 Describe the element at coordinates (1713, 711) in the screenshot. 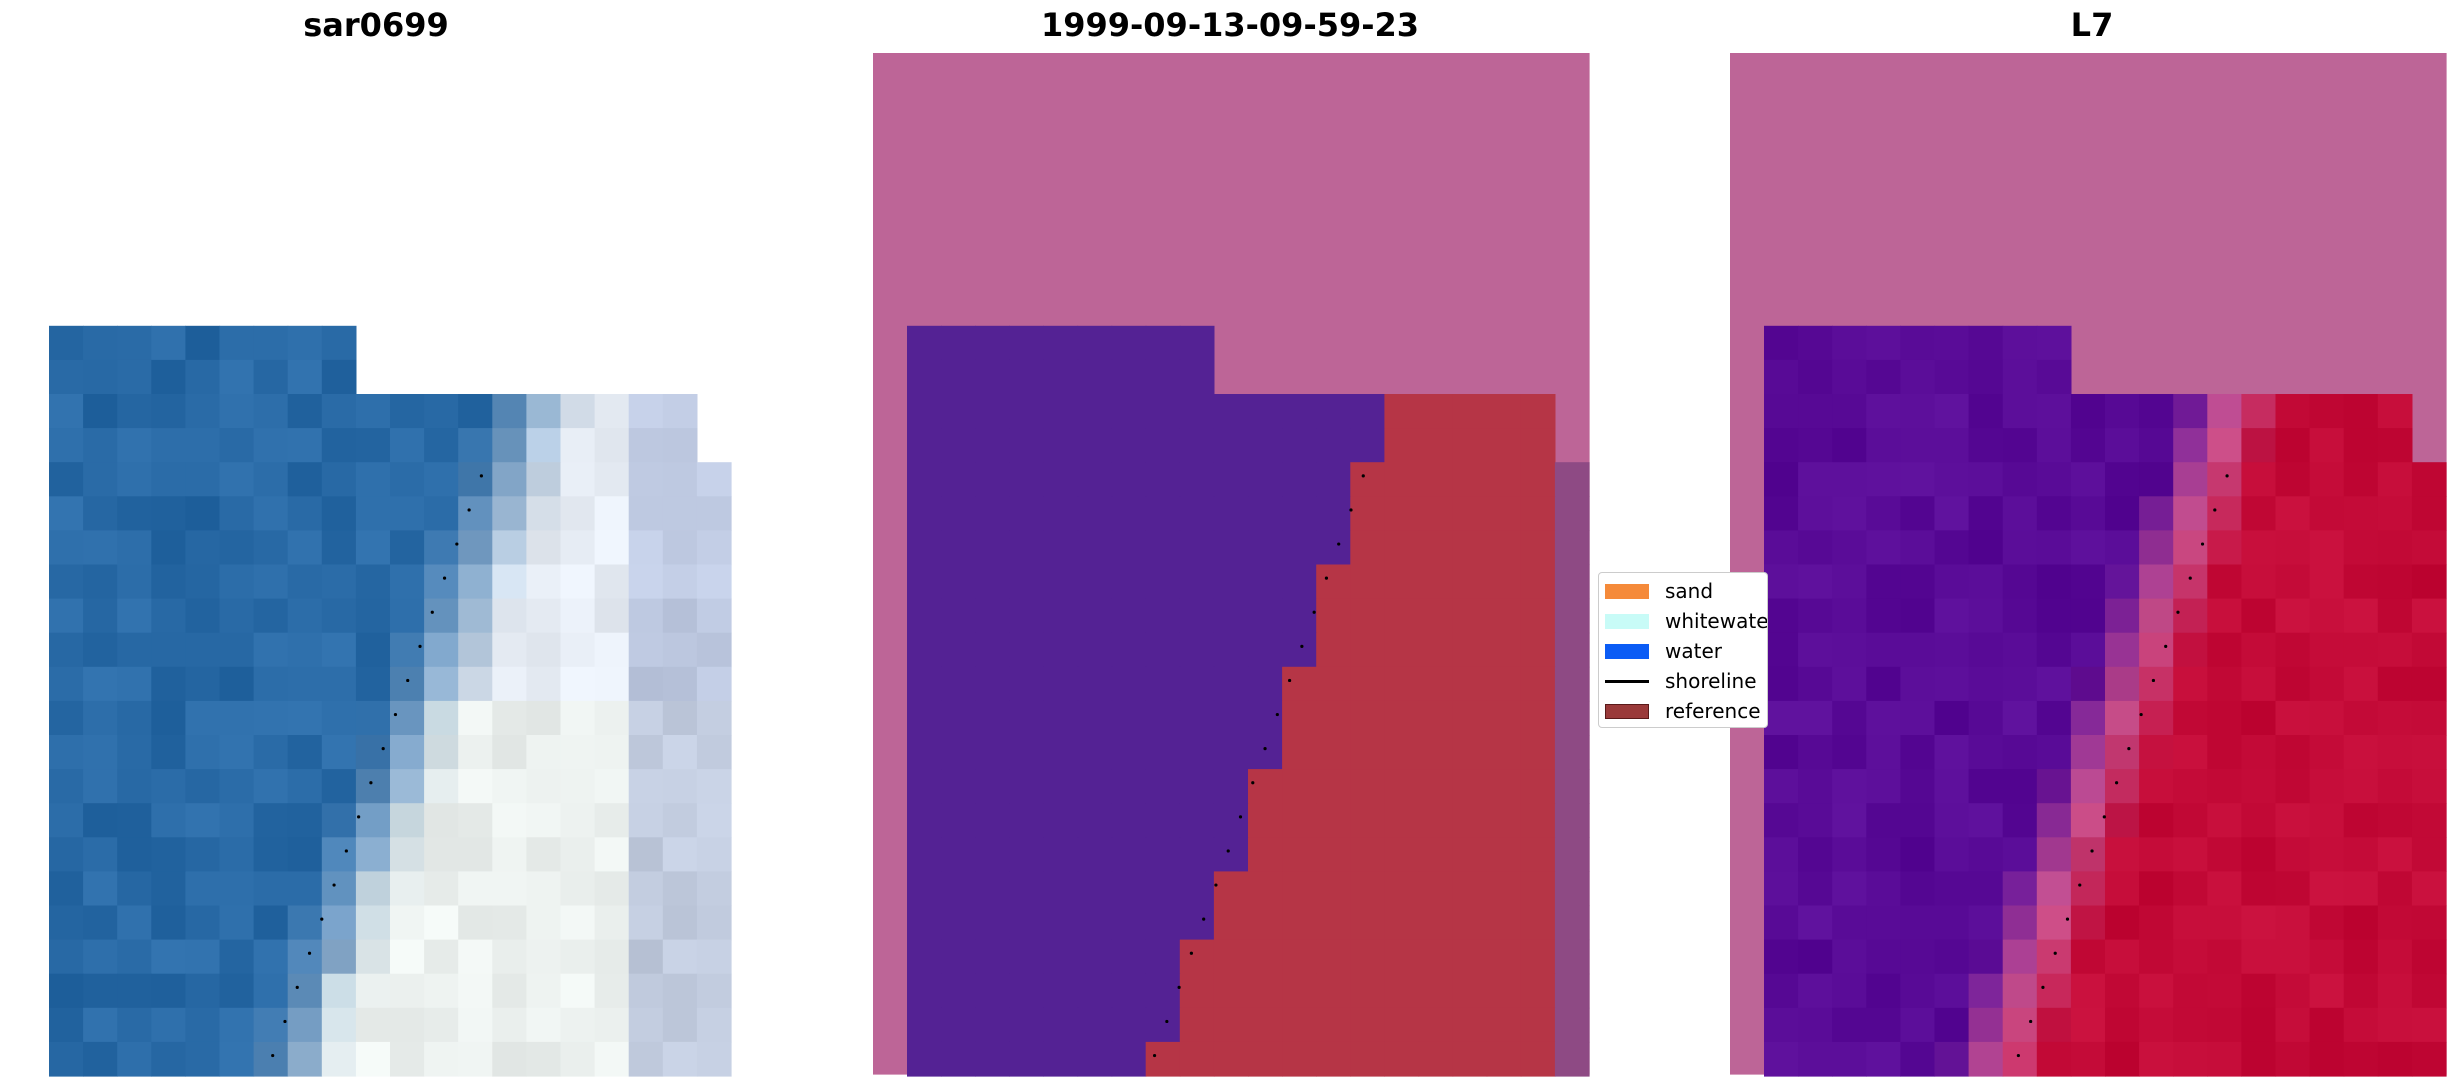

I see `legend-label-reference: reference` at that location.